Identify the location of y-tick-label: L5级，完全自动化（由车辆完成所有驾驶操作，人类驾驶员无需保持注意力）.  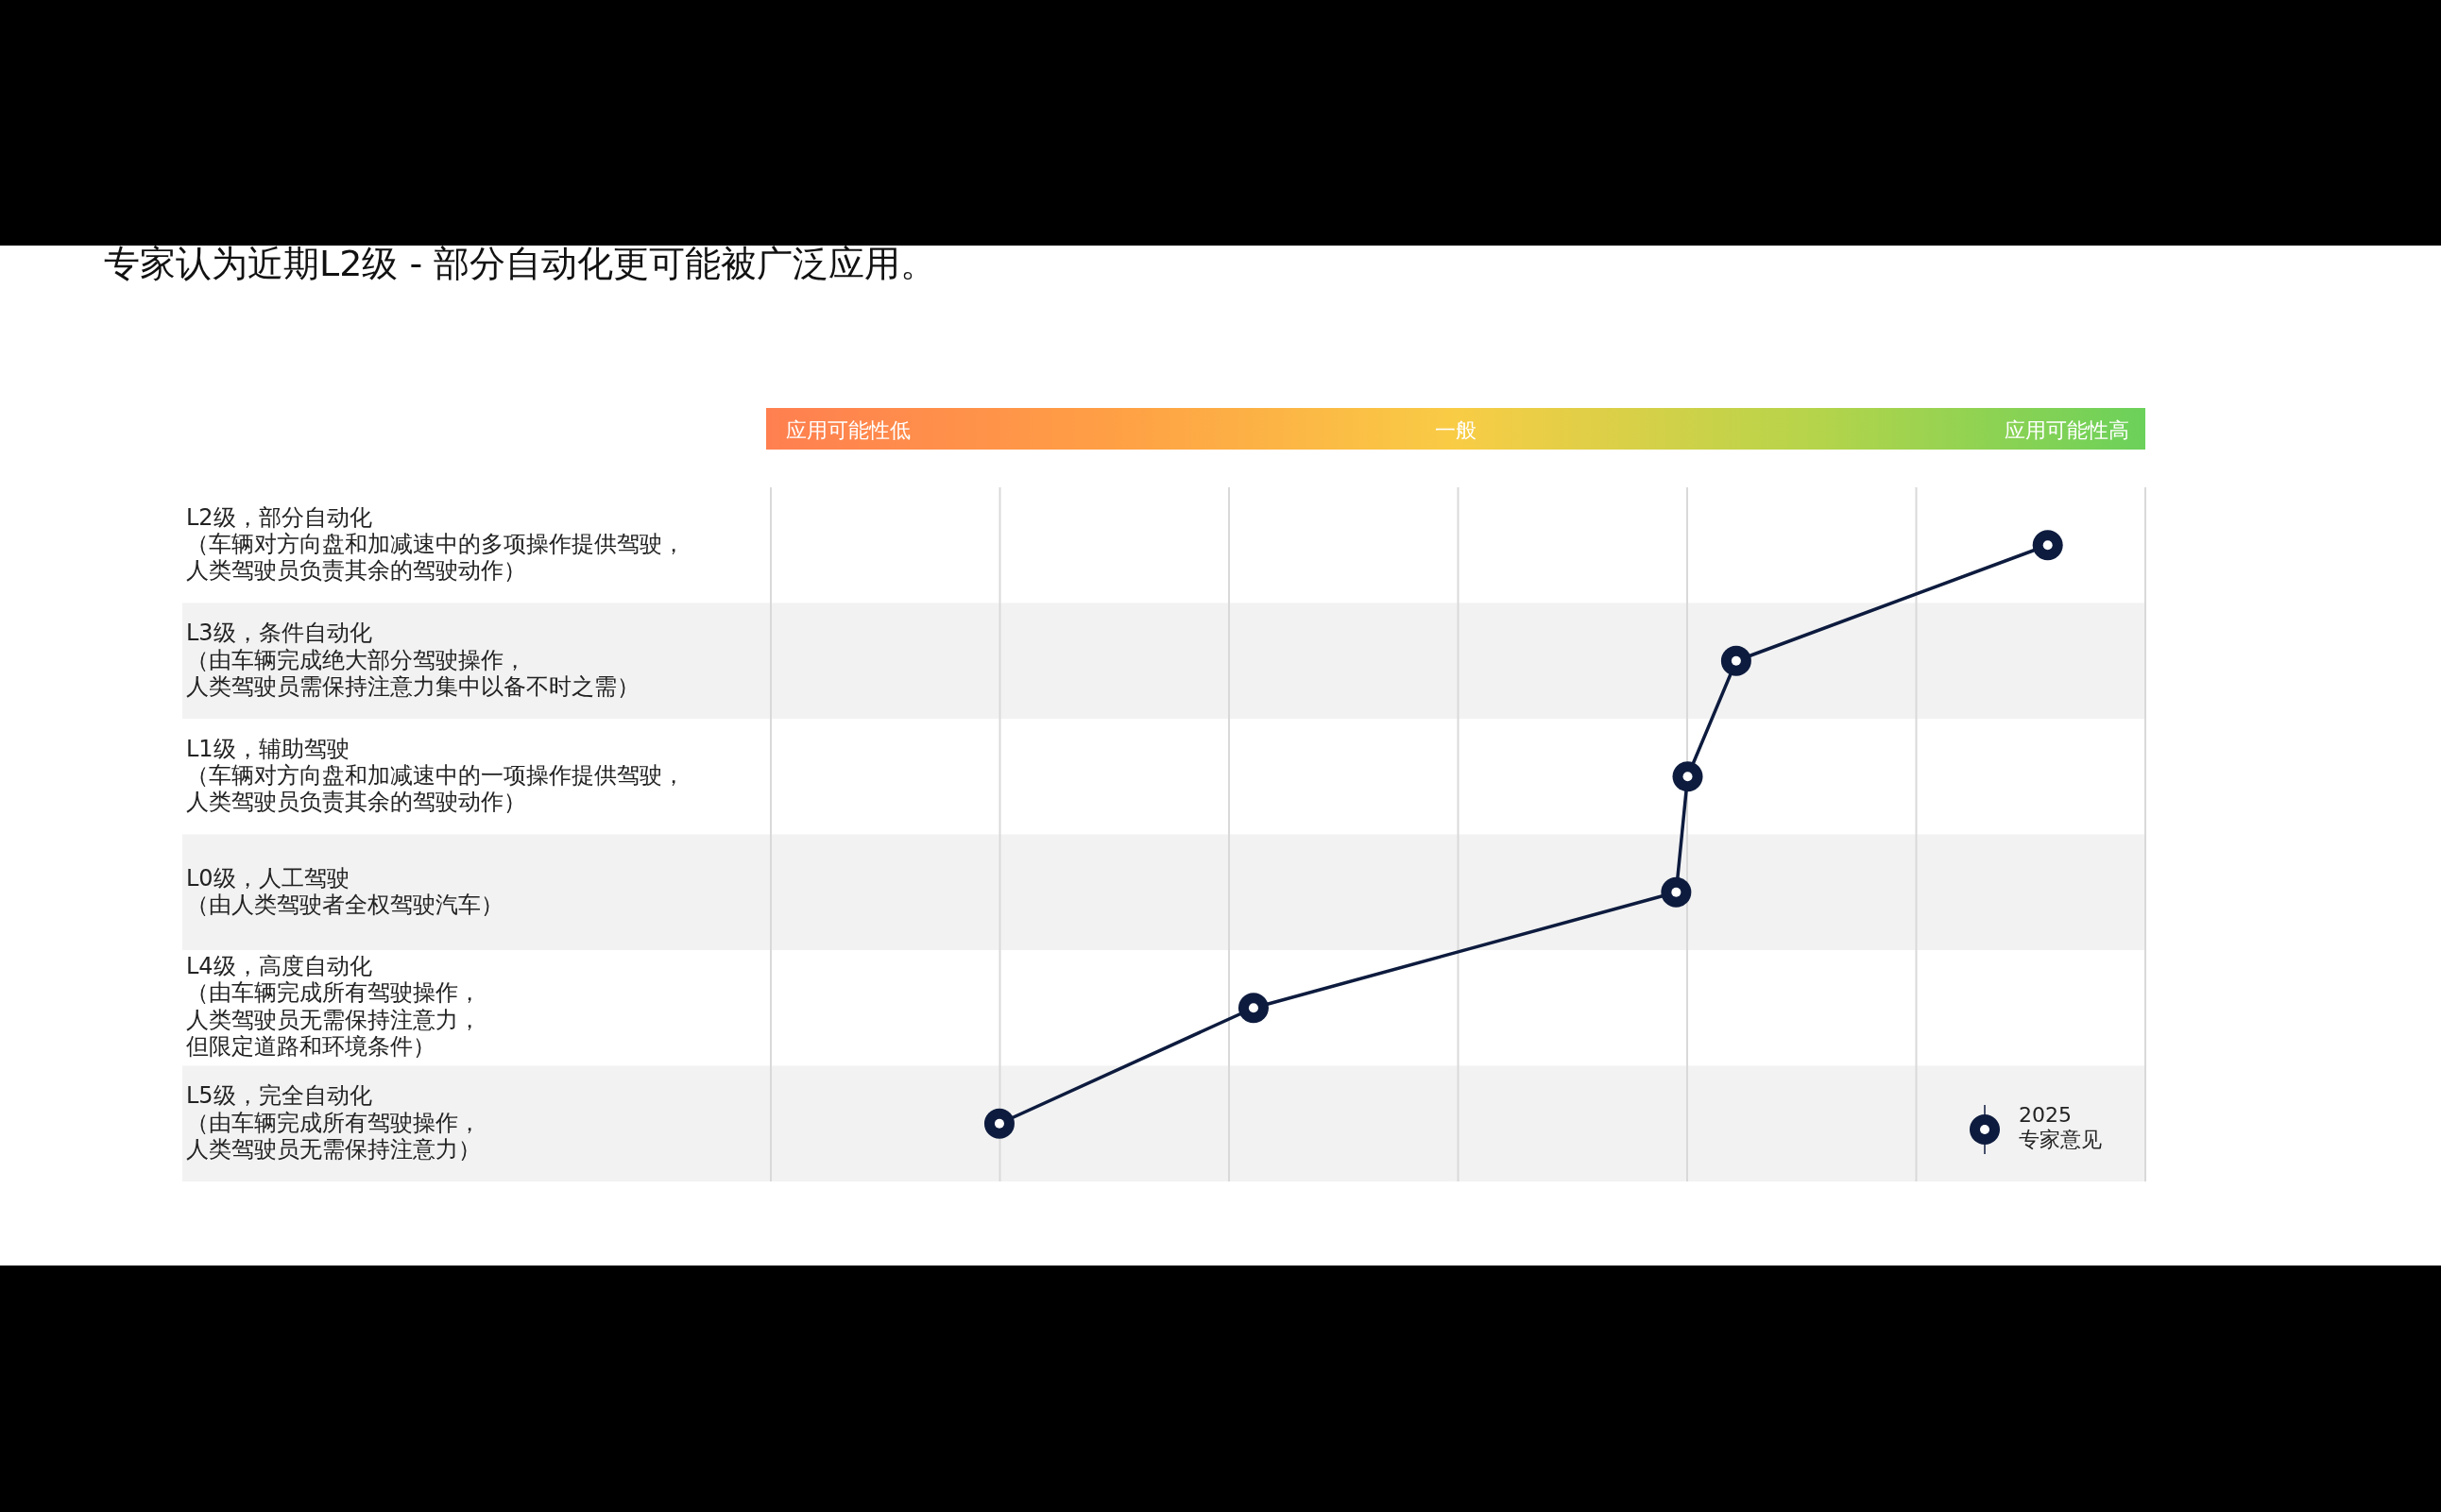
(333, 1122).